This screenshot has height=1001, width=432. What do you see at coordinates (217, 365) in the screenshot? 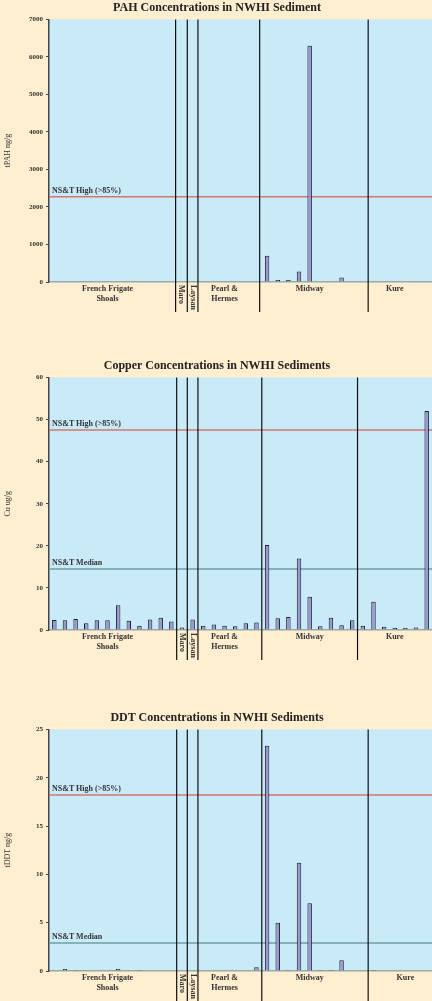
I see `chart-title: Copper Concentrations in NWHI Sediments` at bounding box center [217, 365].